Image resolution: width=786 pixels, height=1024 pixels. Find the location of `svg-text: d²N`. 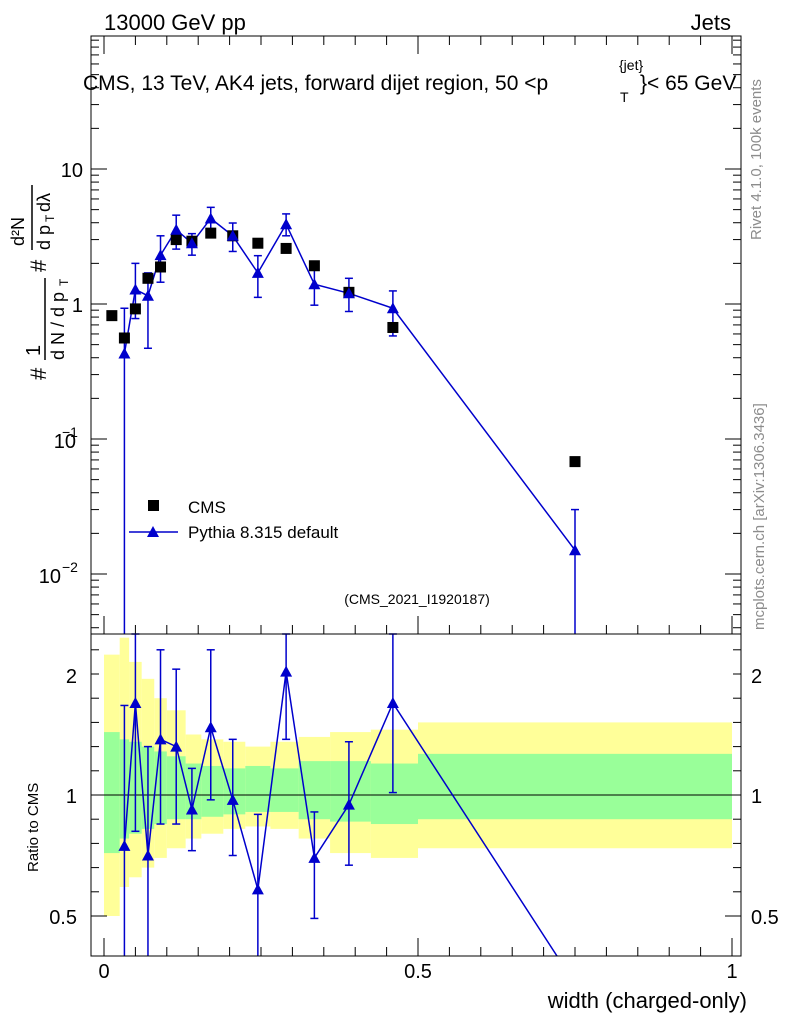

svg-text: d²N is located at coordinates (18, 231).